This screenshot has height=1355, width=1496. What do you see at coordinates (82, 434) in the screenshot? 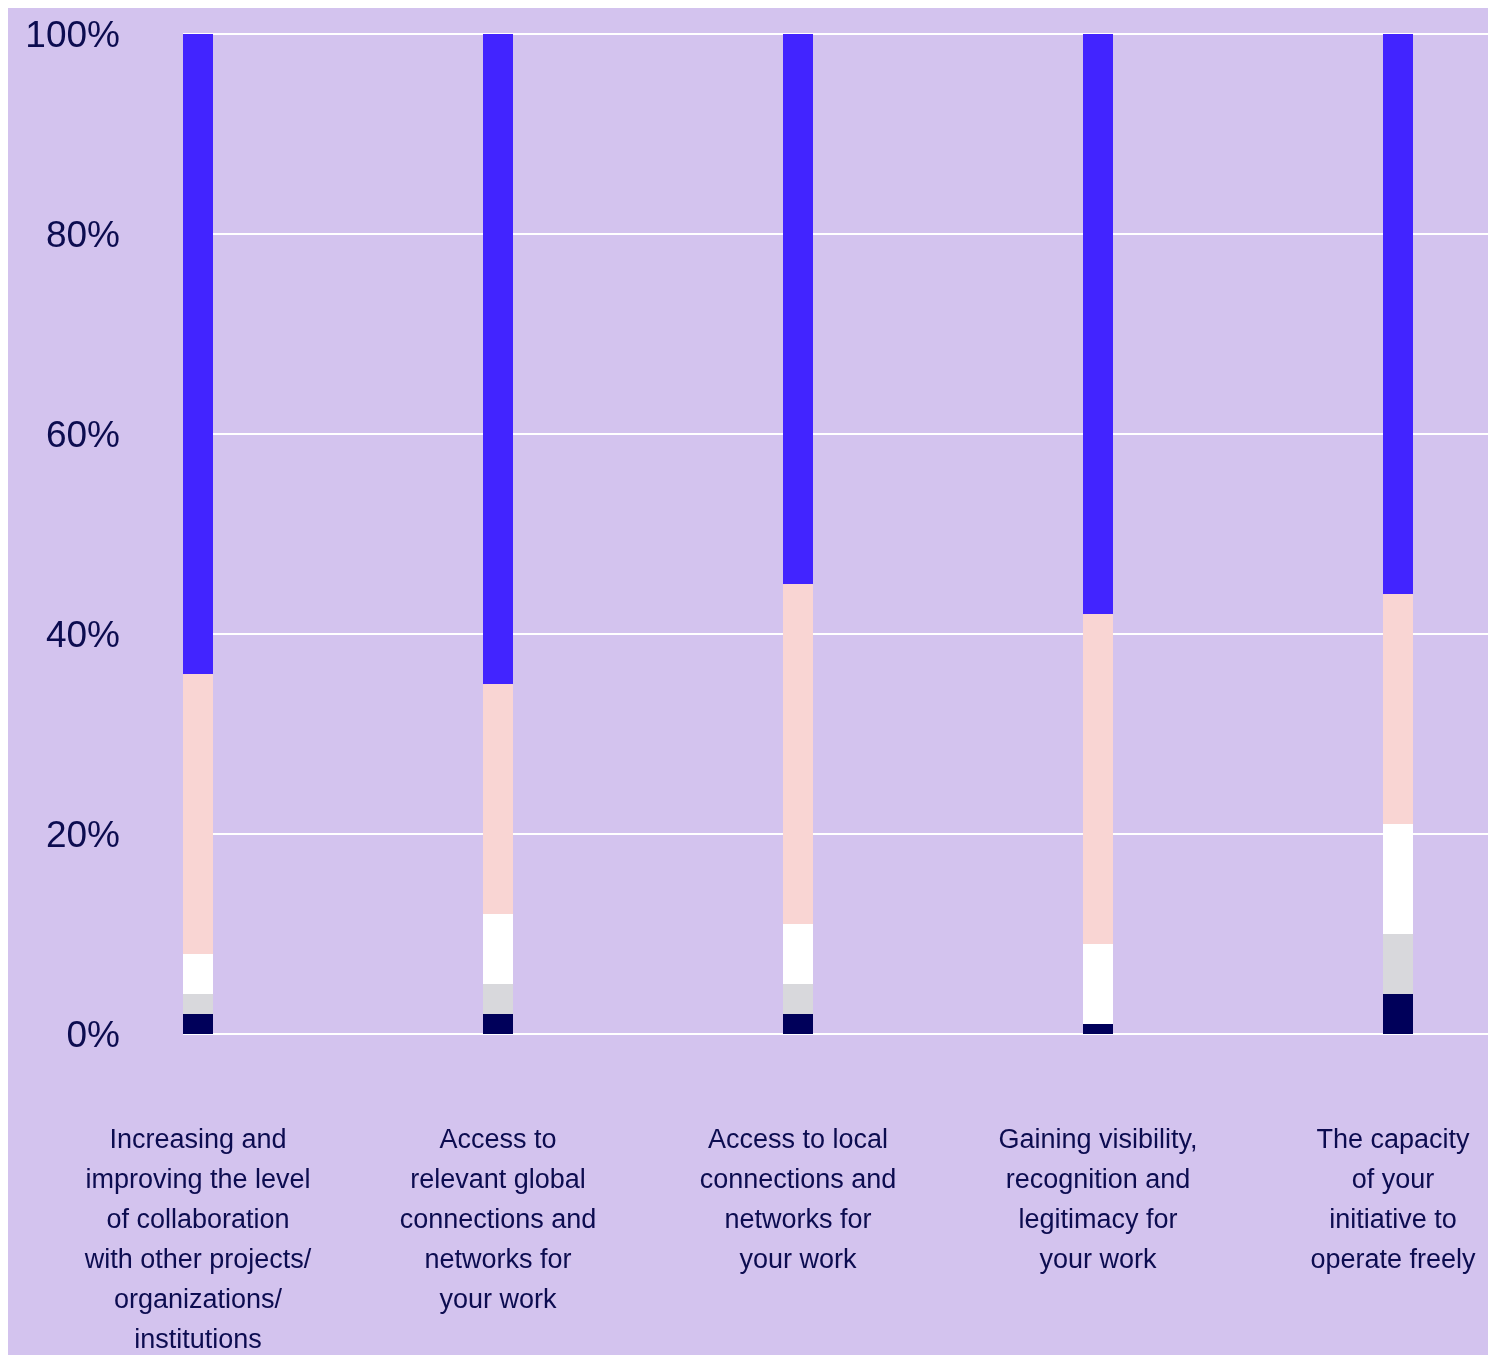
I see `y-tick-label: 60%` at bounding box center [82, 434].